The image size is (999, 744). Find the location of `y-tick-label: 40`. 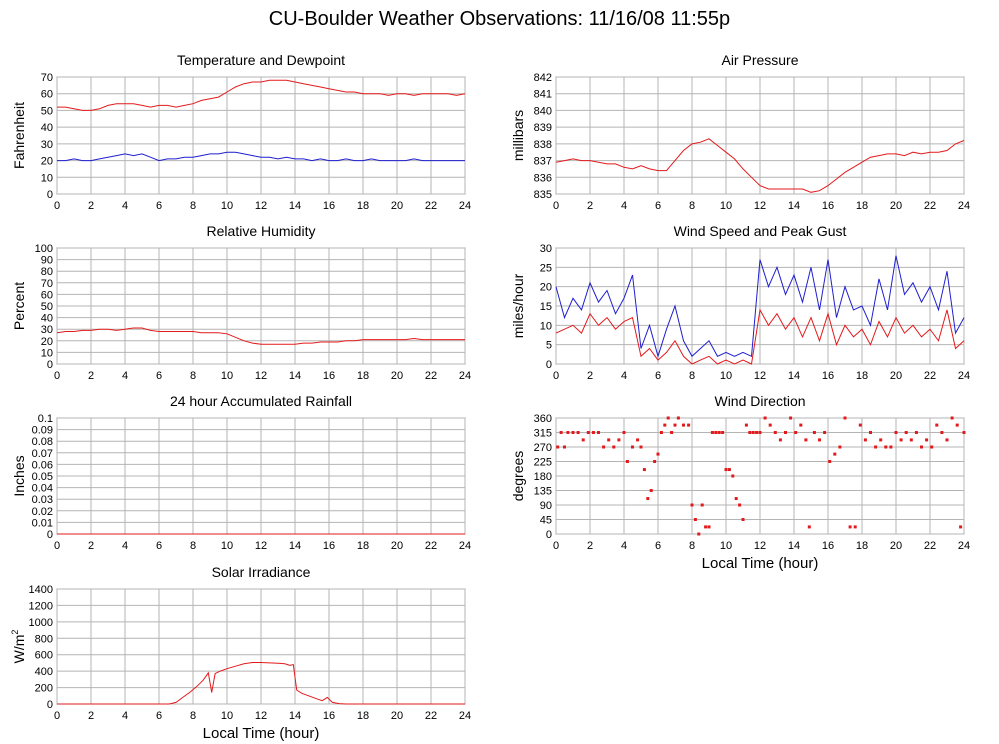

y-tick-label: 40 is located at coordinates (47, 128).